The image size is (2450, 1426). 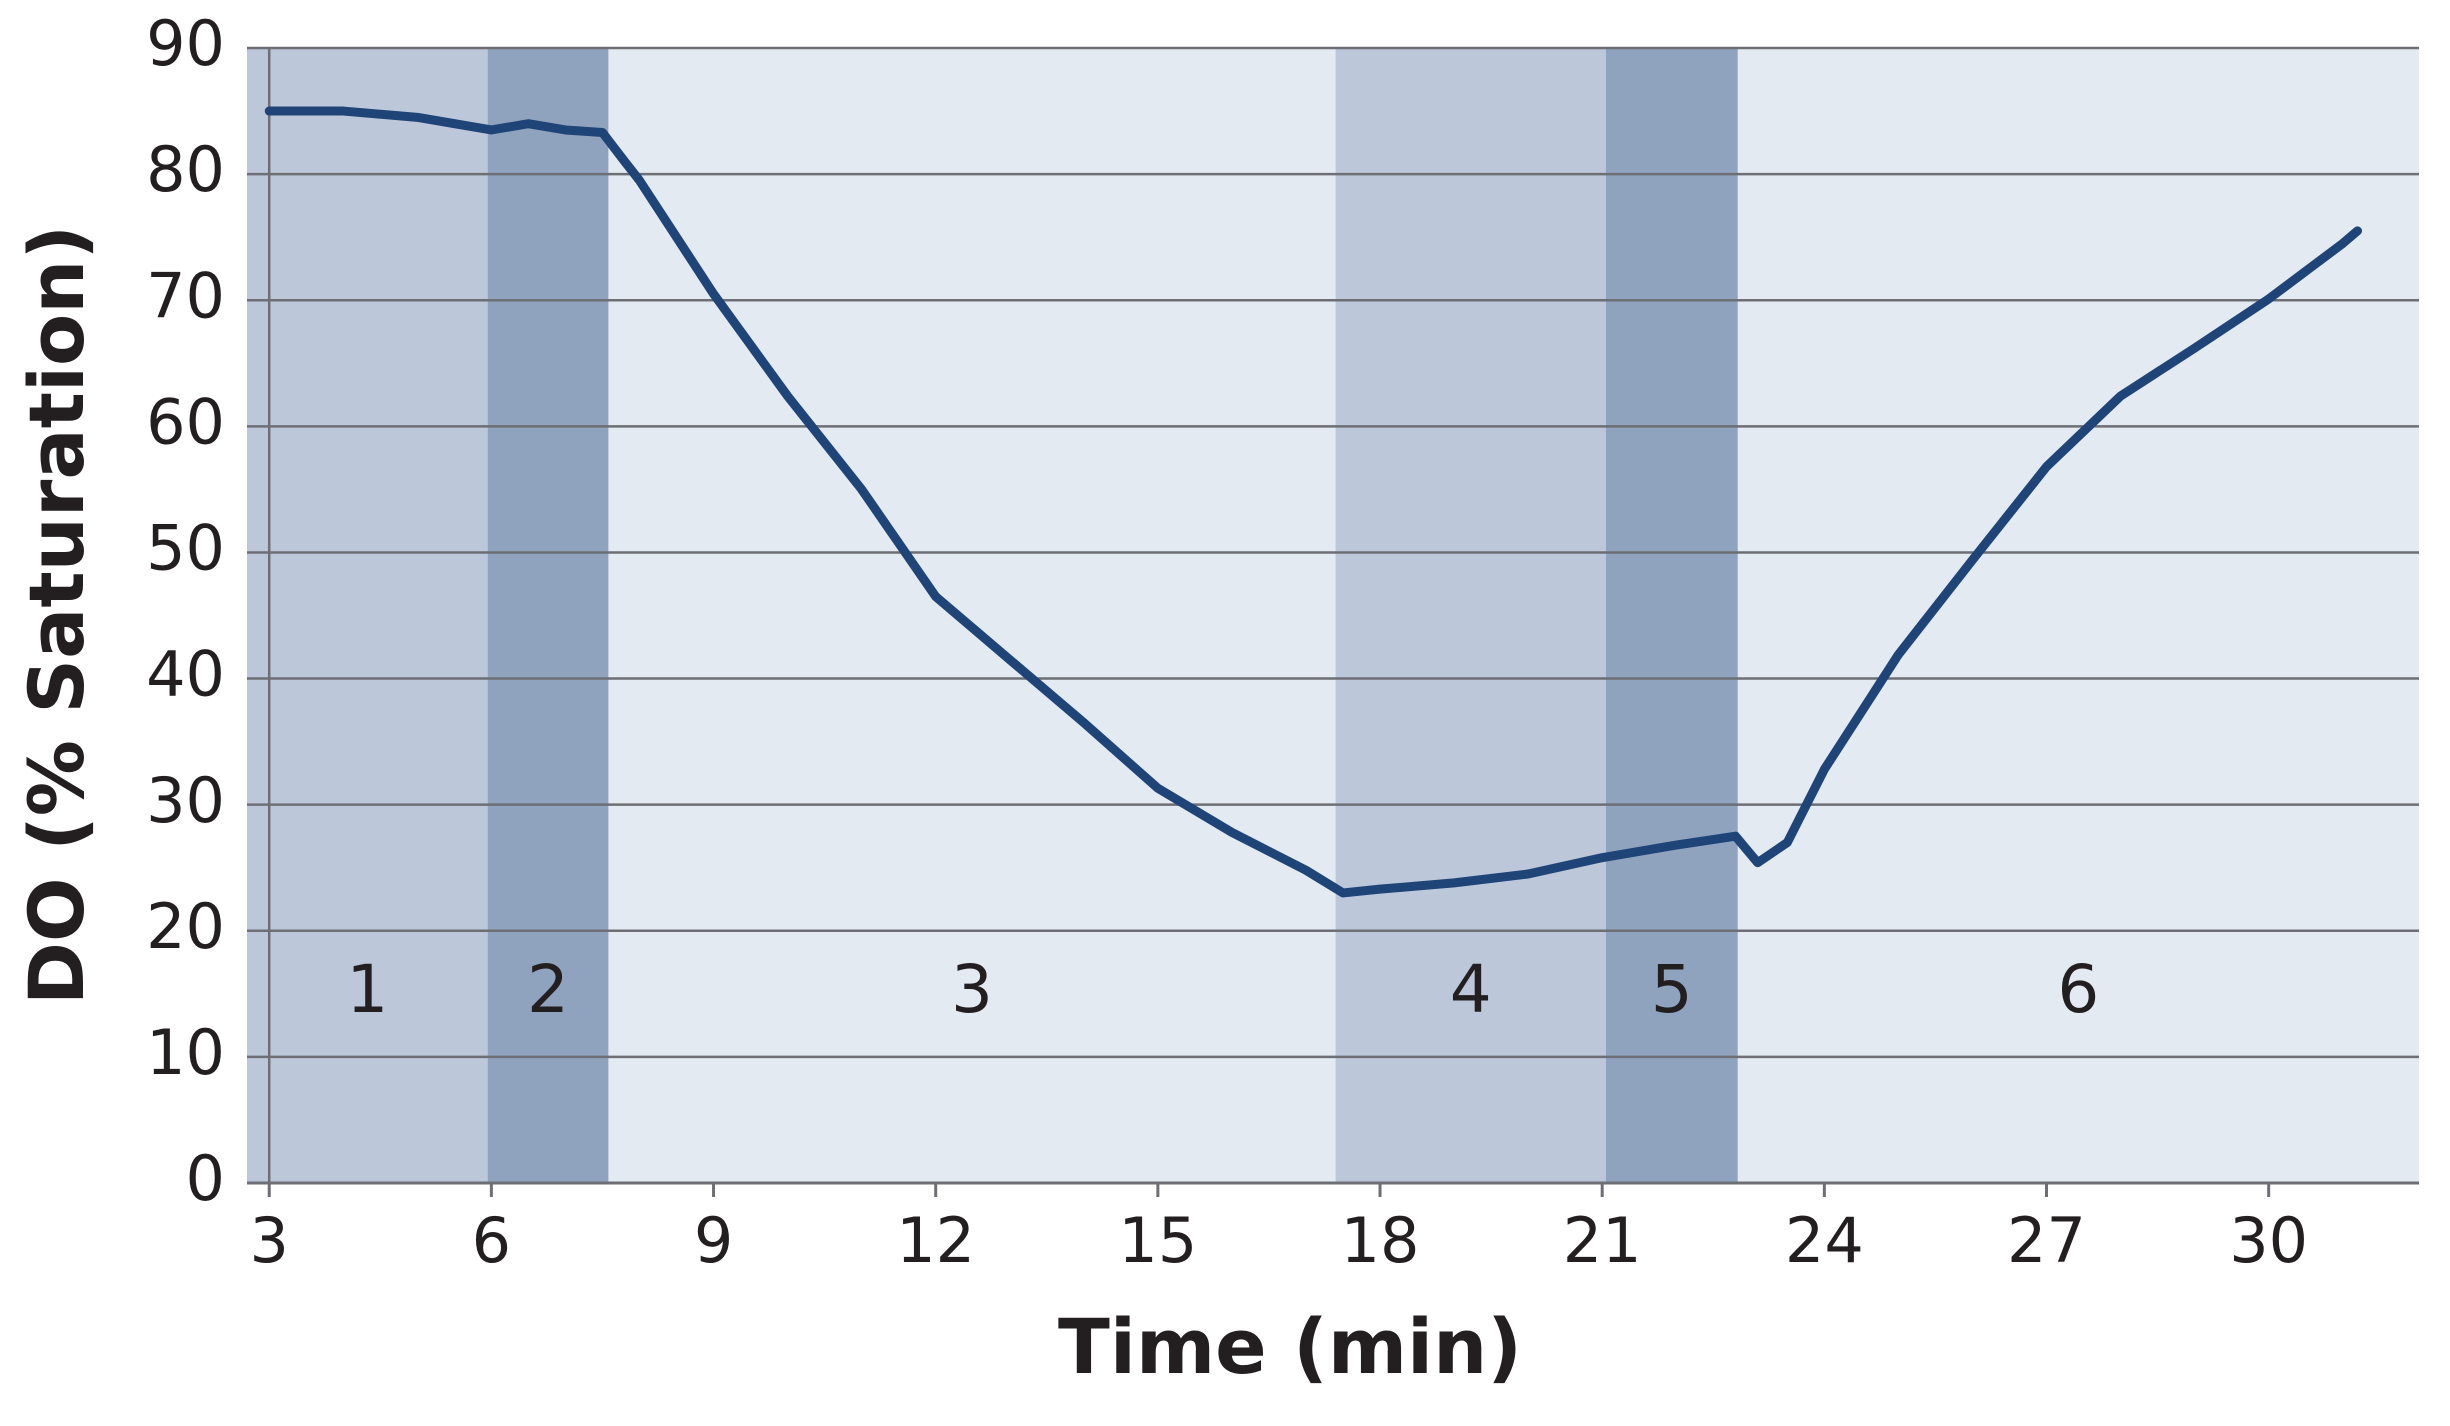 What do you see at coordinates (185, 674) in the screenshot?
I see `y-tick-label: 40` at bounding box center [185, 674].